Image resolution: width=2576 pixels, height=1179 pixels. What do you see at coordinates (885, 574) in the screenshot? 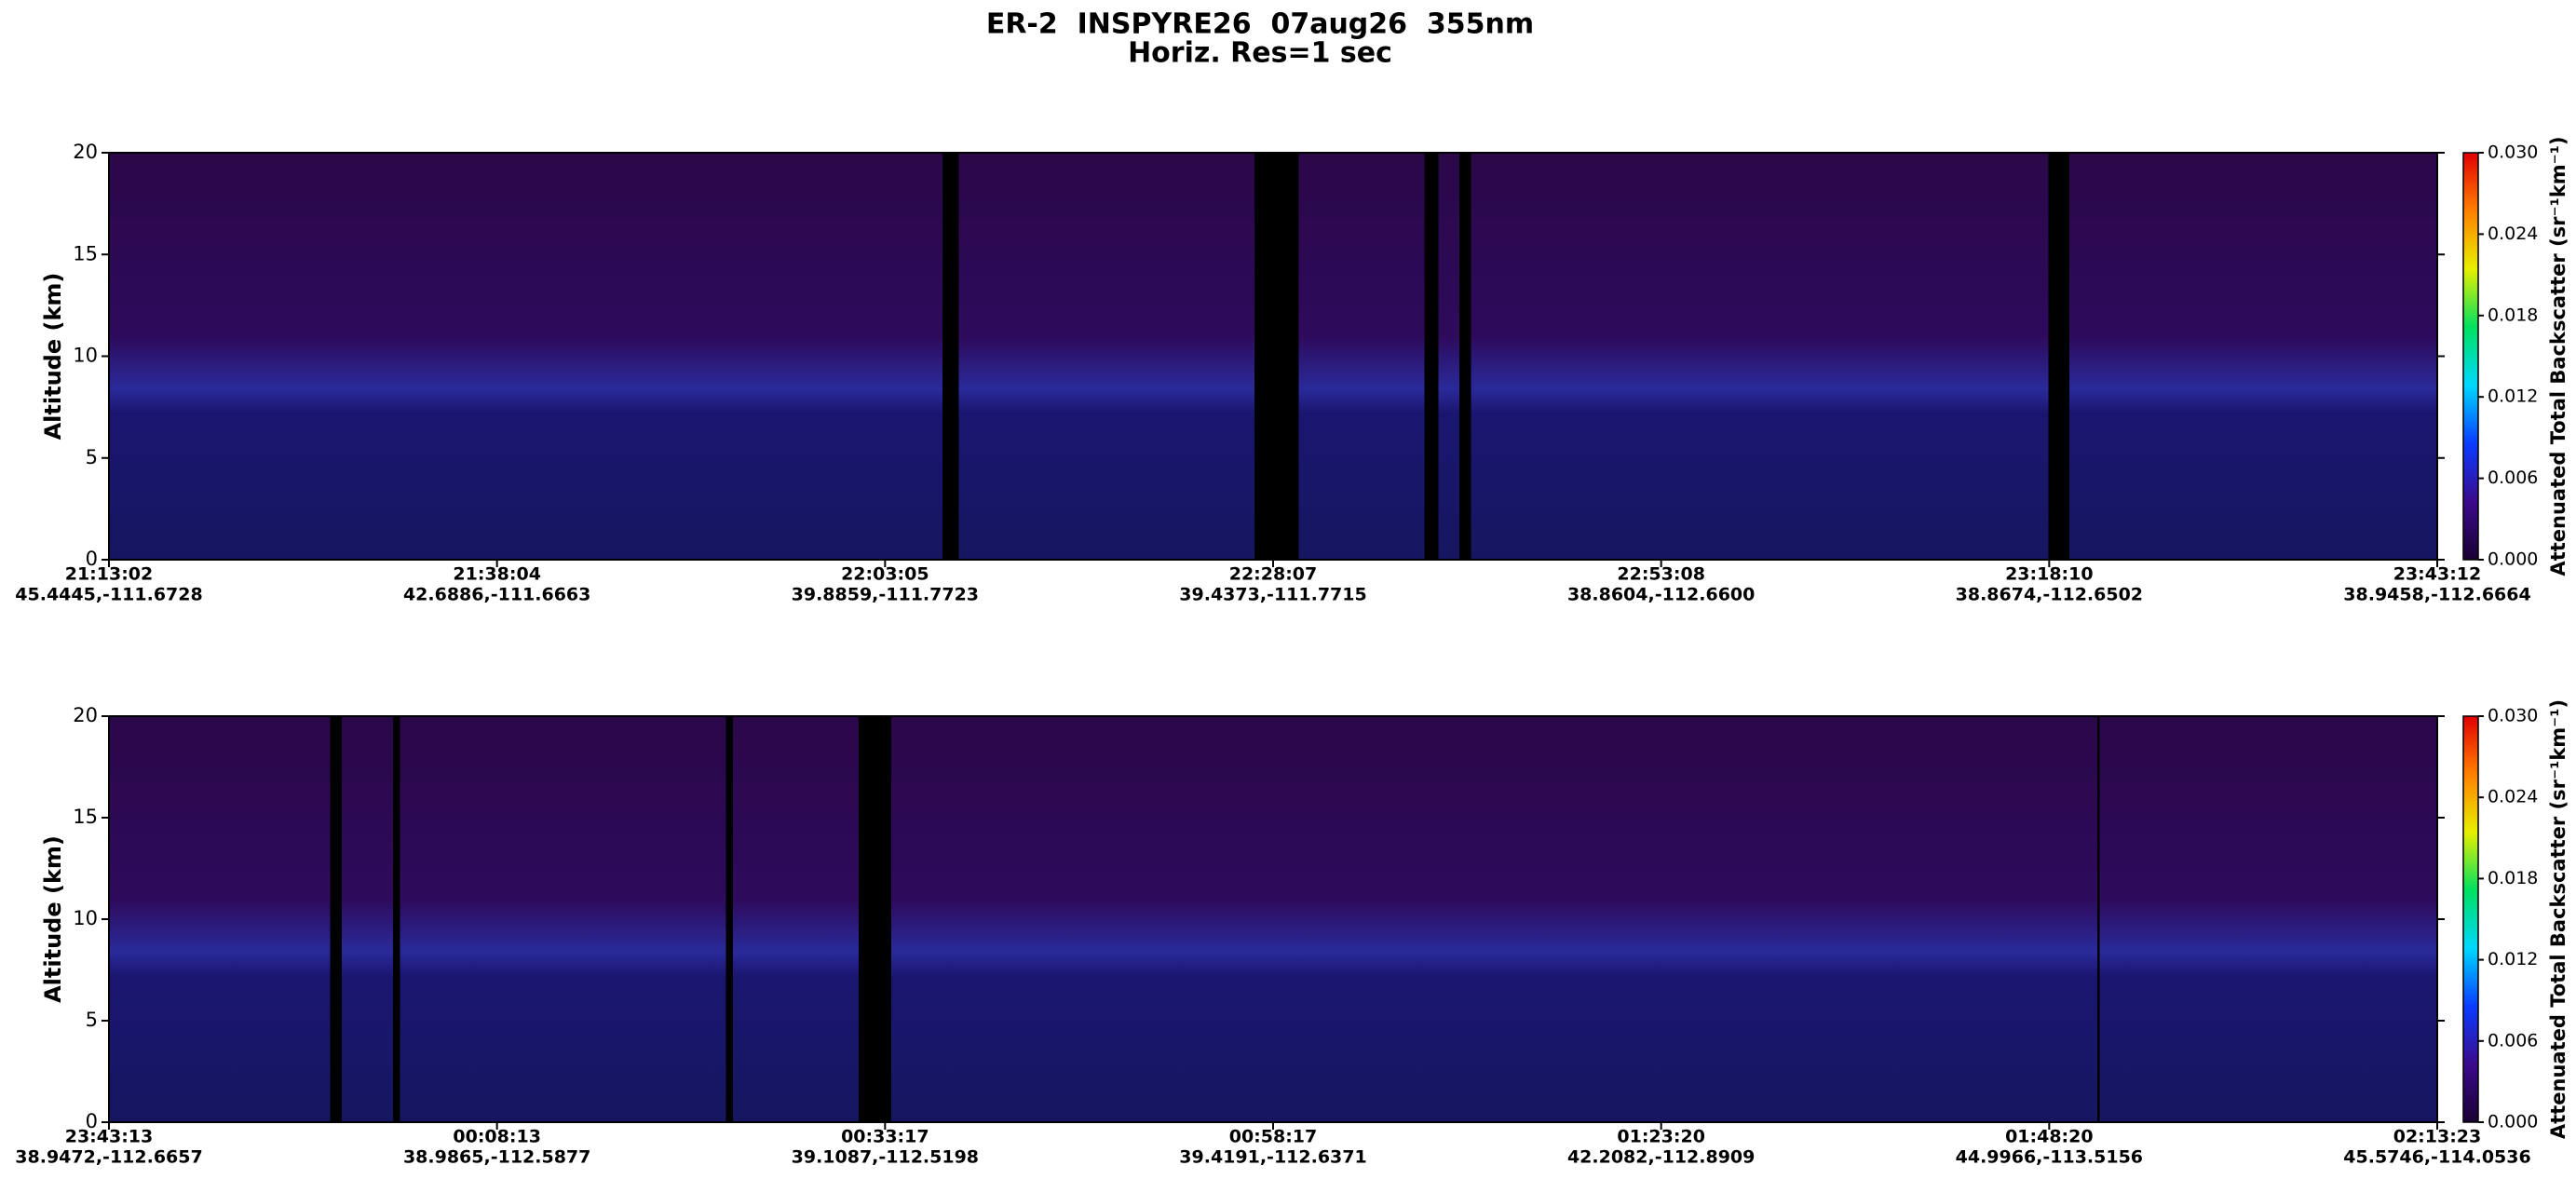
I see `x-tick-label: 22:03:05` at bounding box center [885, 574].